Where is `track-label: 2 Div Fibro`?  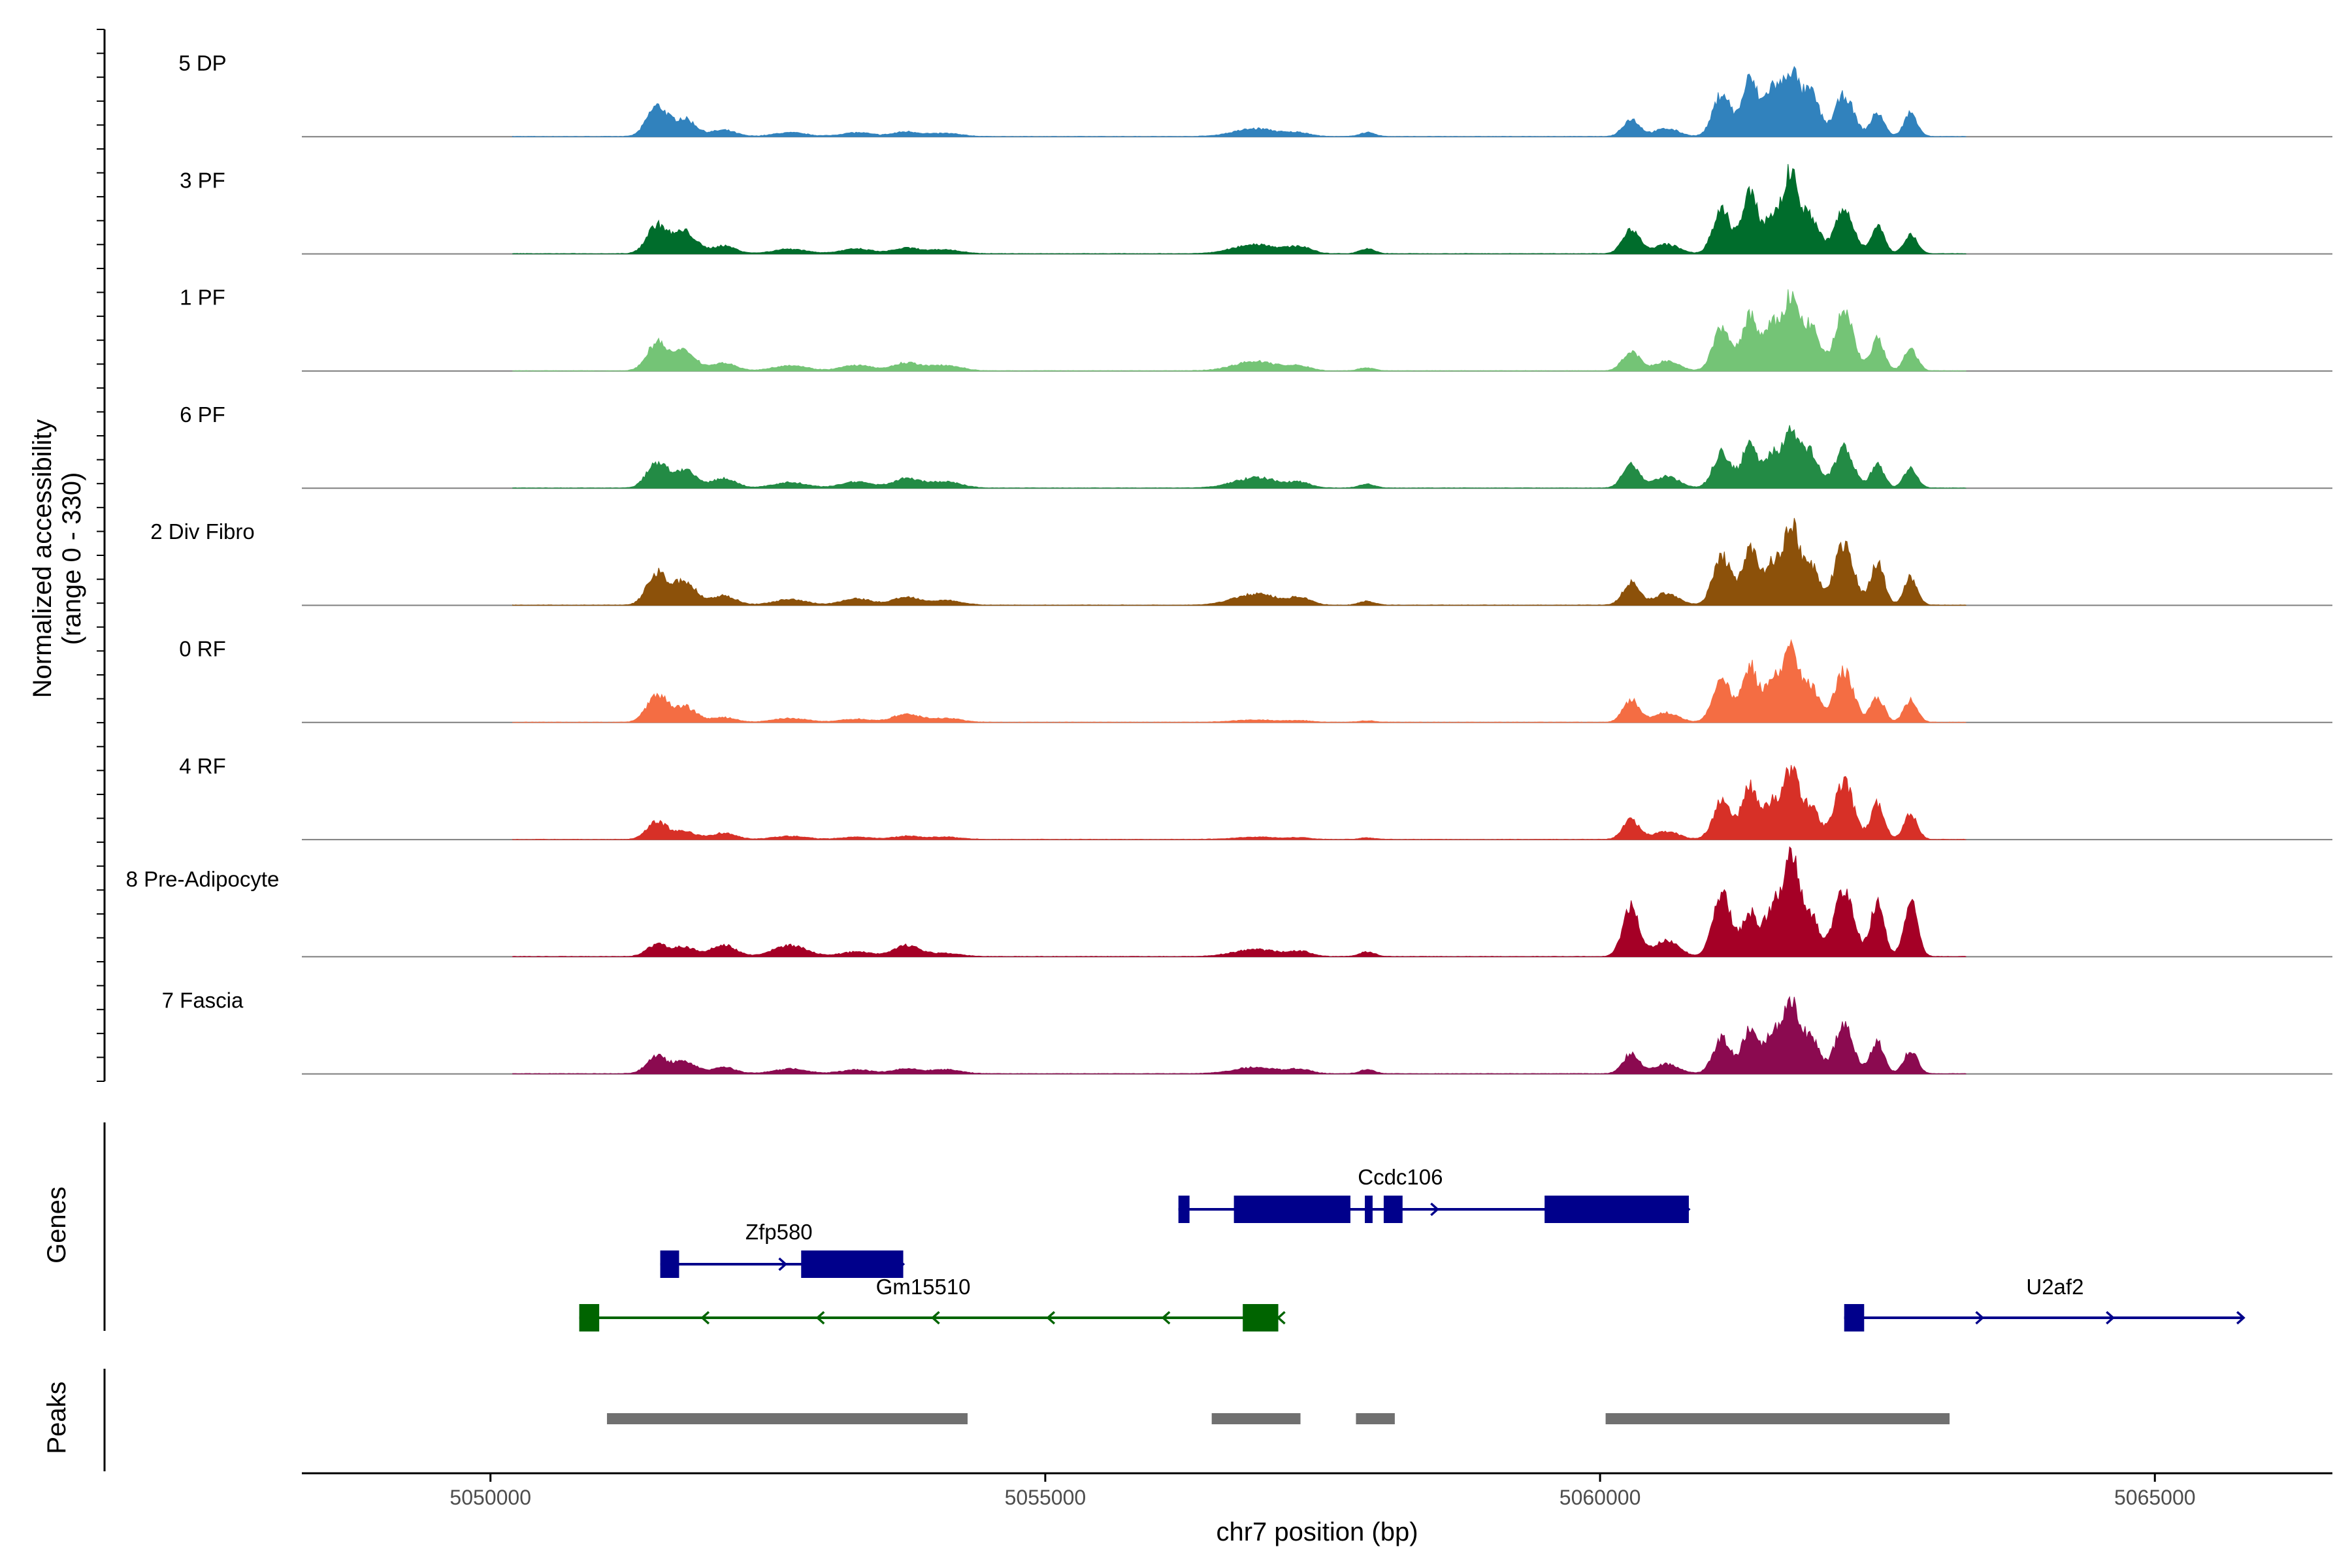
track-label: 2 Div Fibro is located at coordinates (202, 531).